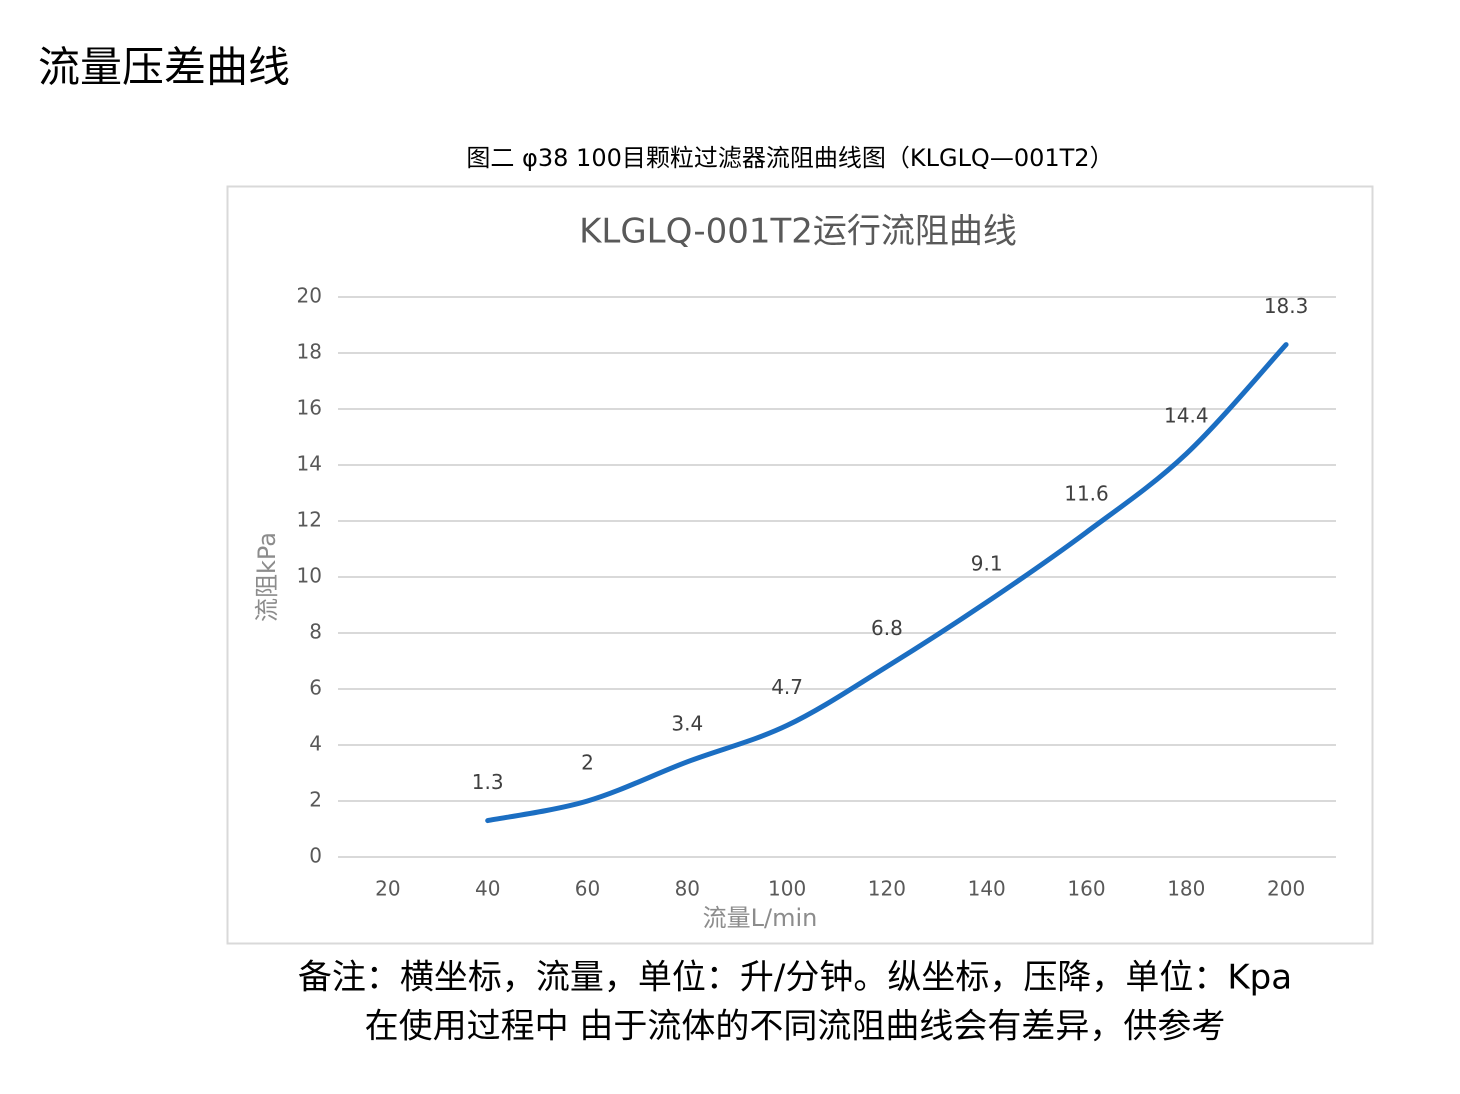 The height and width of the screenshot is (1094, 1460). What do you see at coordinates (309, 464) in the screenshot?
I see `y-tick-label: 14` at bounding box center [309, 464].